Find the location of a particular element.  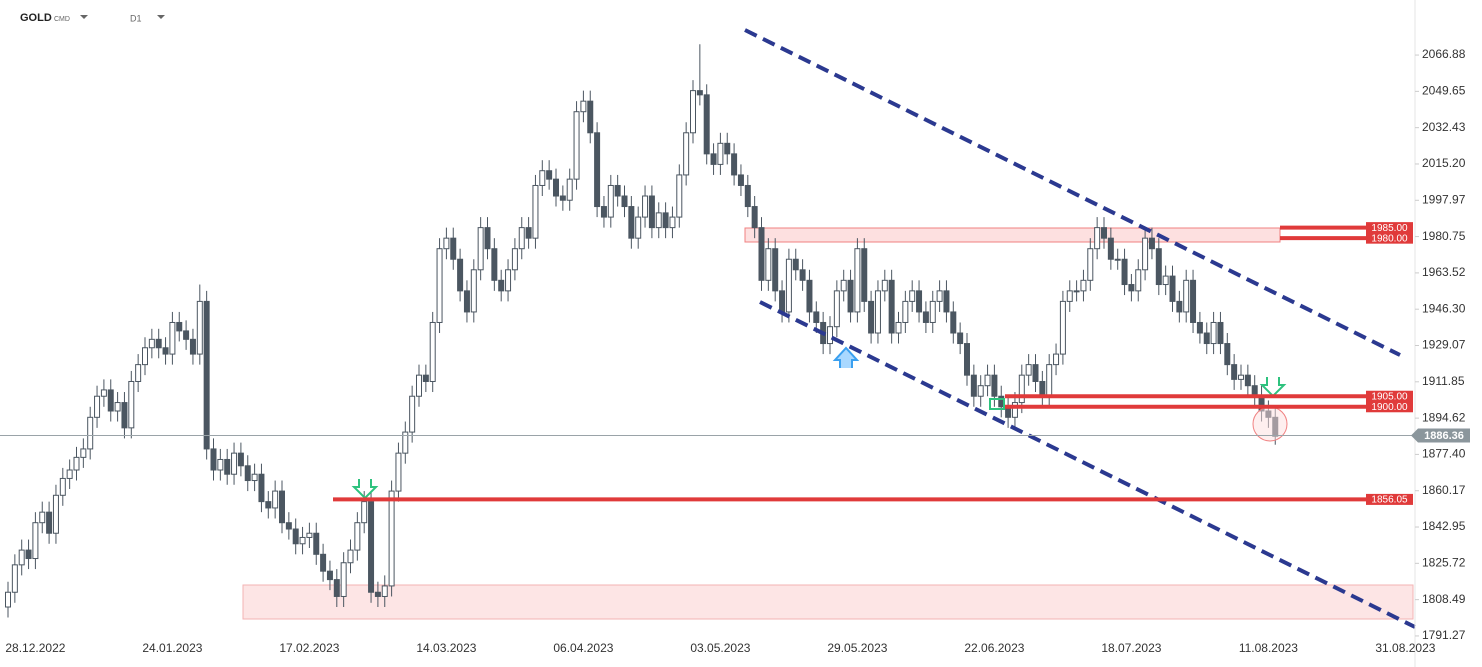

y-tick-label: 1929.07 is located at coordinates (1444, 345).